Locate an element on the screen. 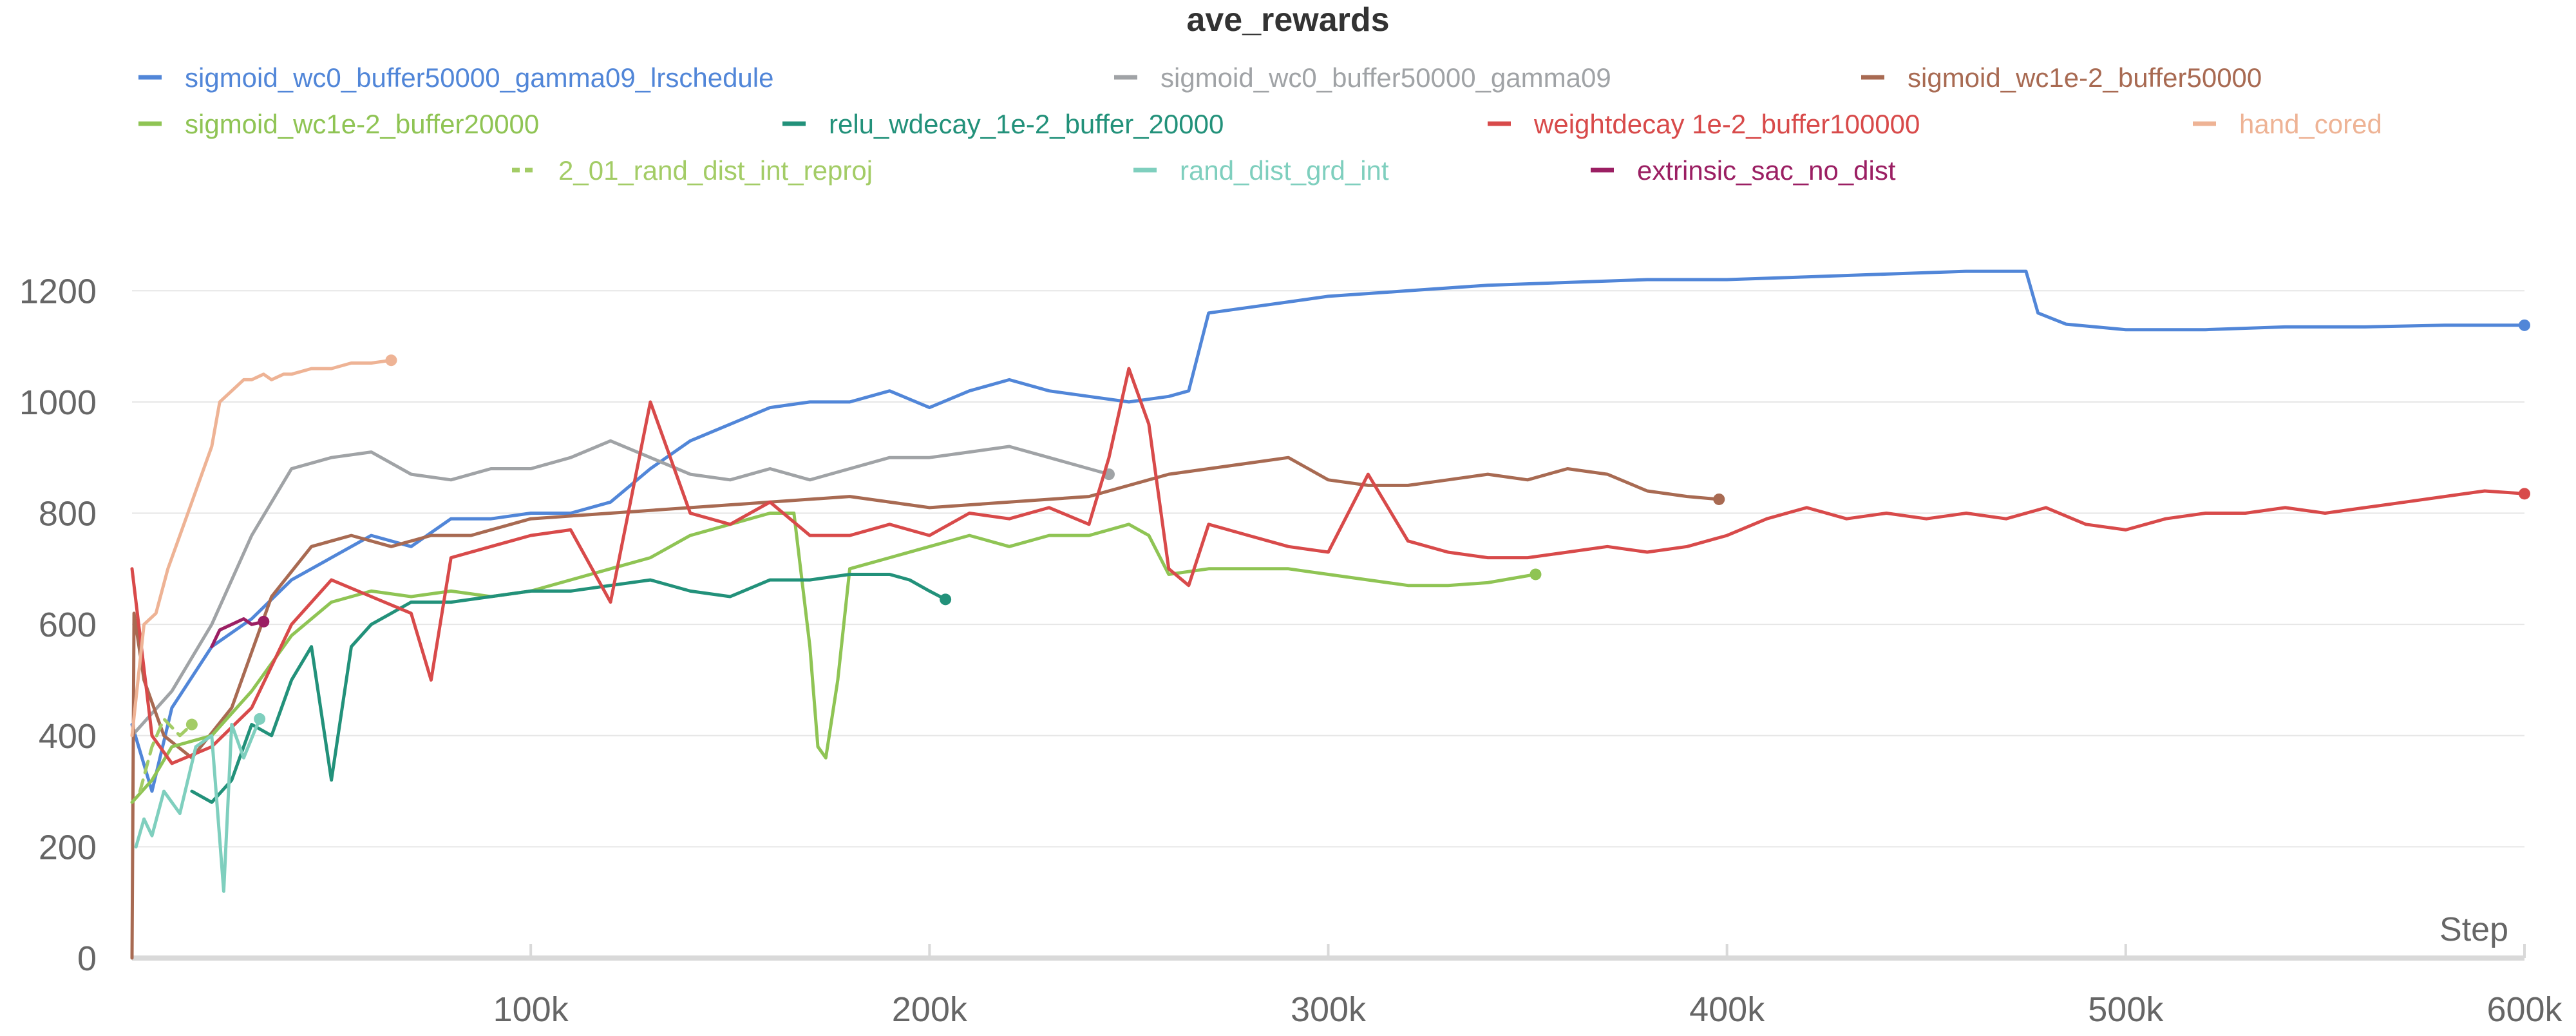  y-tick-label: 1200 is located at coordinates (58, 291).